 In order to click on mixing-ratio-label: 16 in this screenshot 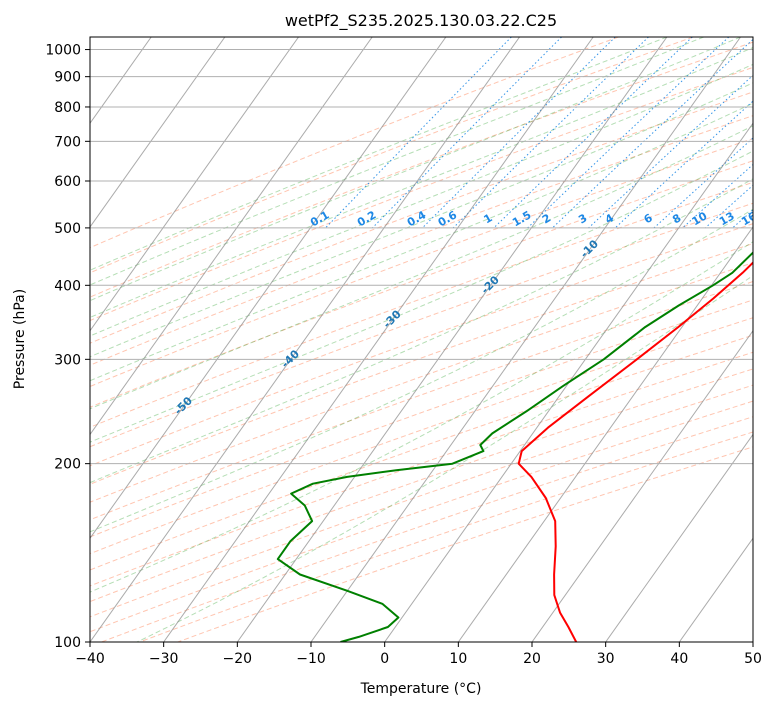, I will do `click(749, 218)`.